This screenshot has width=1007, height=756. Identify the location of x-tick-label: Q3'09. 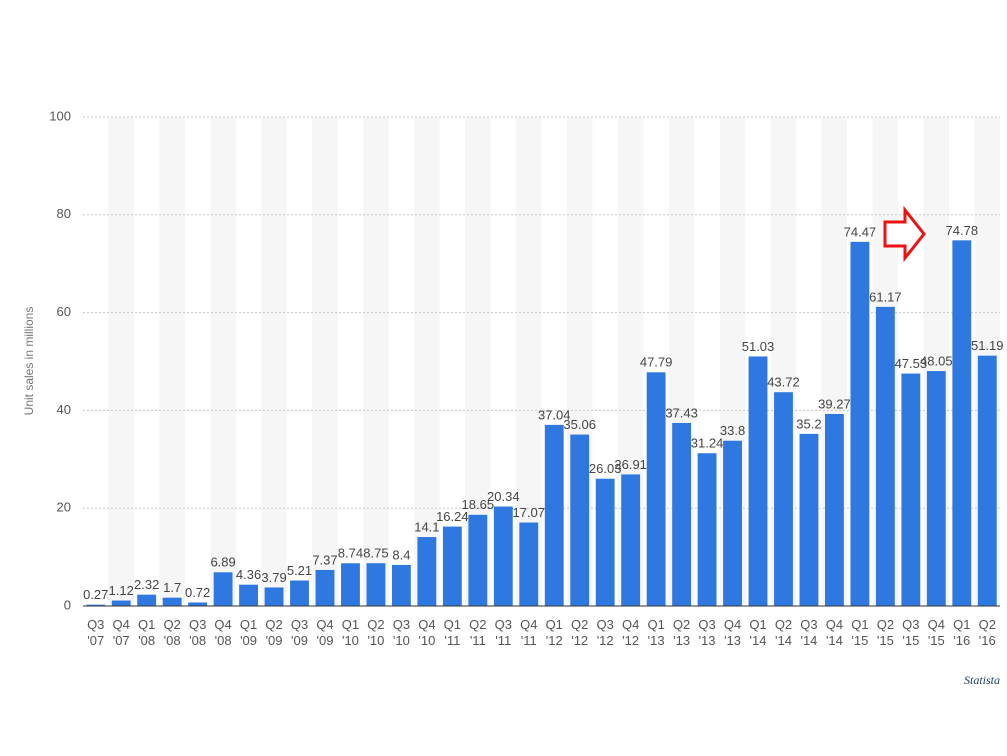
(299, 632).